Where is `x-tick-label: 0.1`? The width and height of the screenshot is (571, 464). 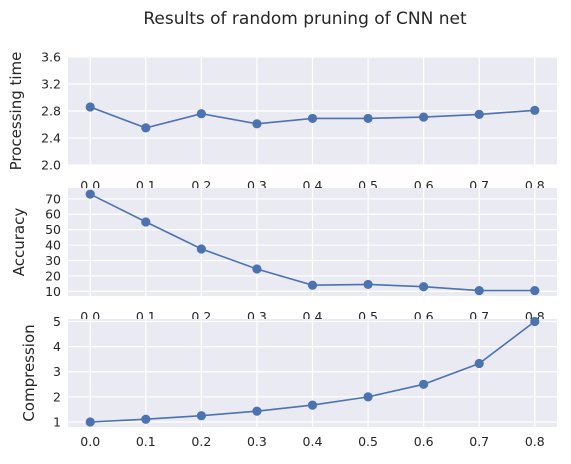 x-tick-label: 0.1 is located at coordinates (146, 441).